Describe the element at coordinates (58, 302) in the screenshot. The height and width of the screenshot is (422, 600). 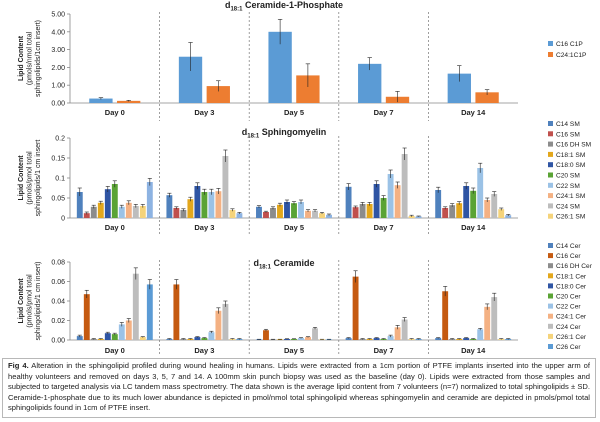
I see `y-tick-label: 0.04` at that location.